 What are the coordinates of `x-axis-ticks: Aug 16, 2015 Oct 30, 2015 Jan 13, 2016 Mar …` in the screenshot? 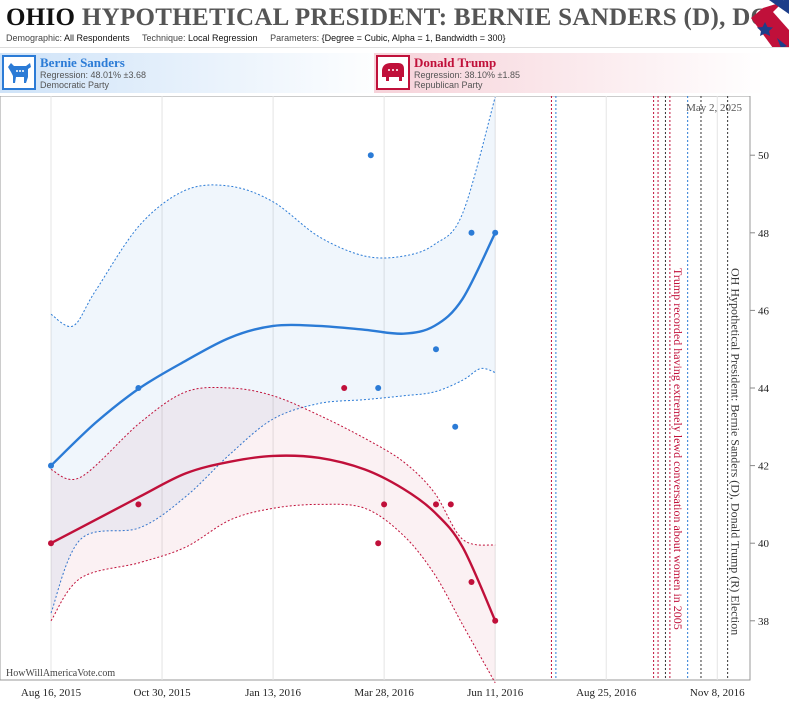 It's located at (383, 693).